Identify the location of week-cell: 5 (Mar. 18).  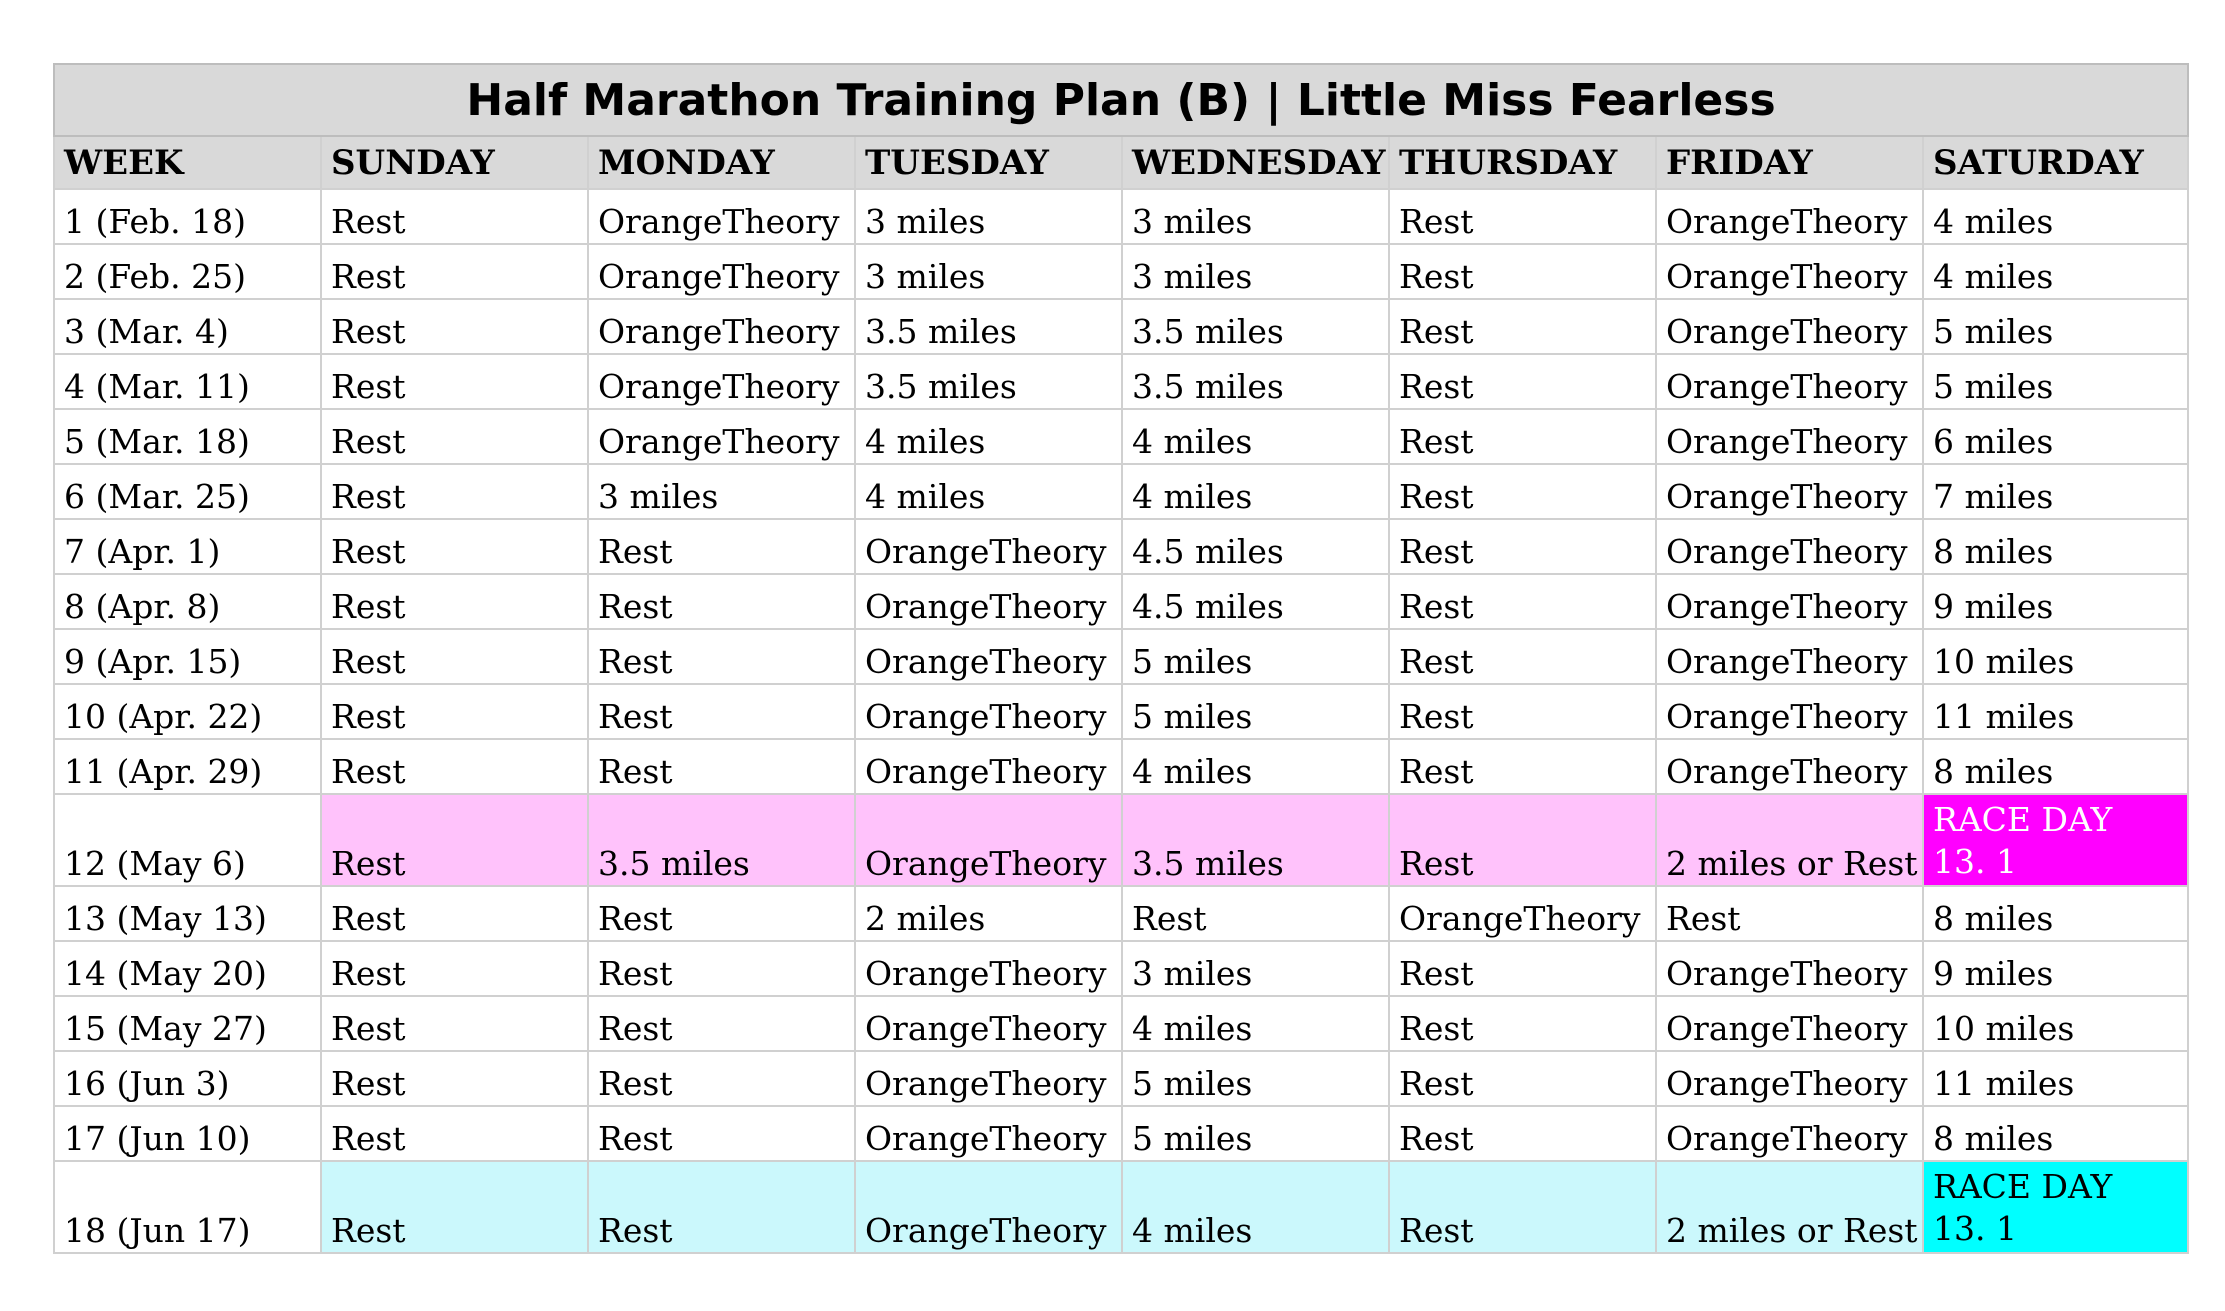
(187, 436).